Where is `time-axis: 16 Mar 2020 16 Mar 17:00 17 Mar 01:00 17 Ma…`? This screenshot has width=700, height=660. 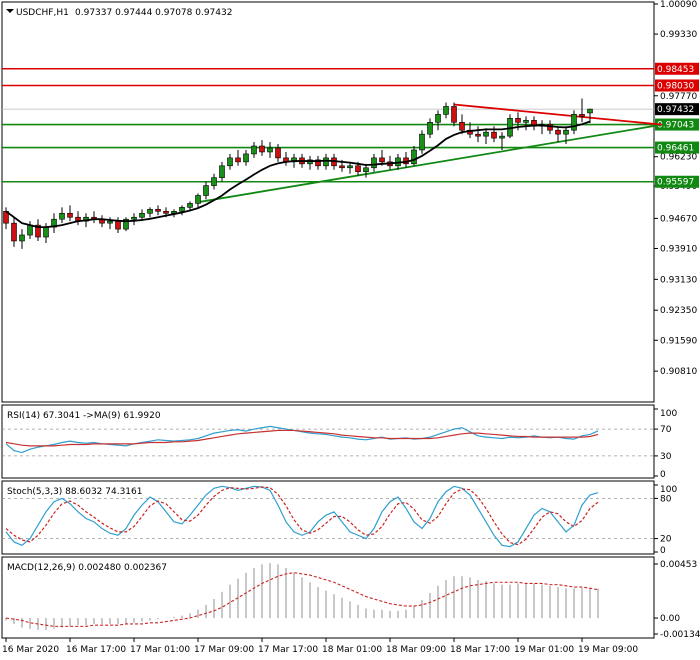 time-axis: 16 Mar 2020 16 Mar 17:00 17 Mar 01:00 17 Ma… is located at coordinates (320, 646).